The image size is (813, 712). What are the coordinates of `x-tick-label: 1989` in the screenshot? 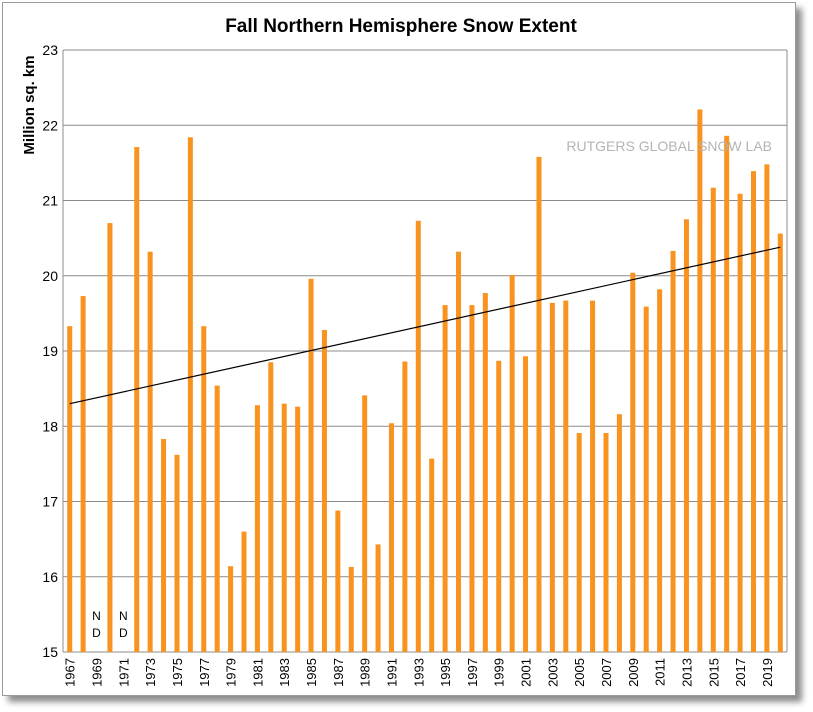 It's located at (365, 672).